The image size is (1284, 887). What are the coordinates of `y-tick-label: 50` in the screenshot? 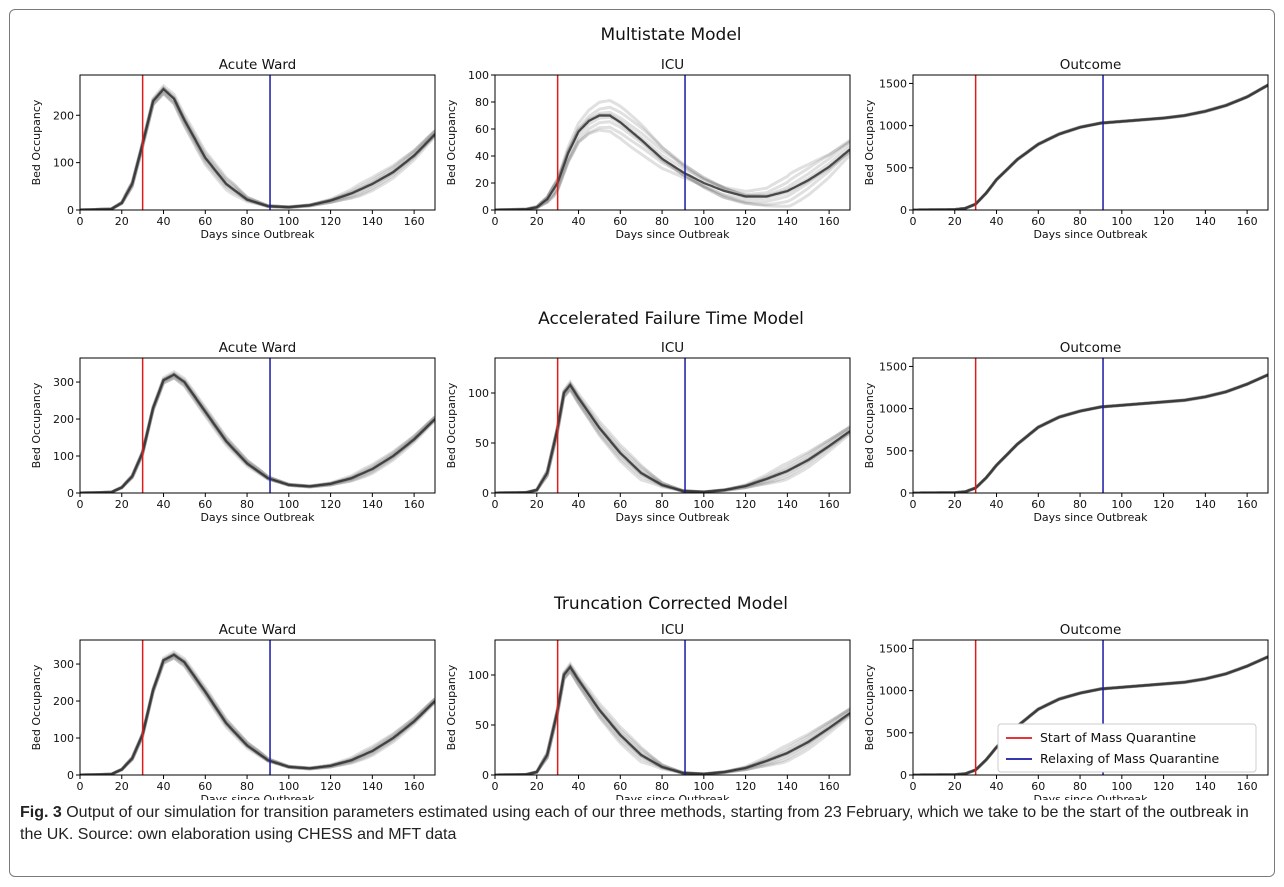 It's located at (482, 725).